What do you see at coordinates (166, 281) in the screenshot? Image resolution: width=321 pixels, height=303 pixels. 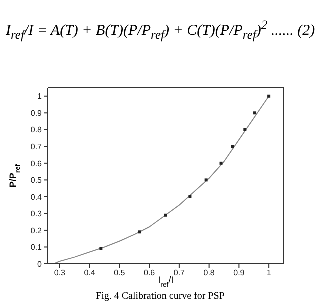 I see `x-axis-title: I$_{ref}$/I` at bounding box center [166, 281].